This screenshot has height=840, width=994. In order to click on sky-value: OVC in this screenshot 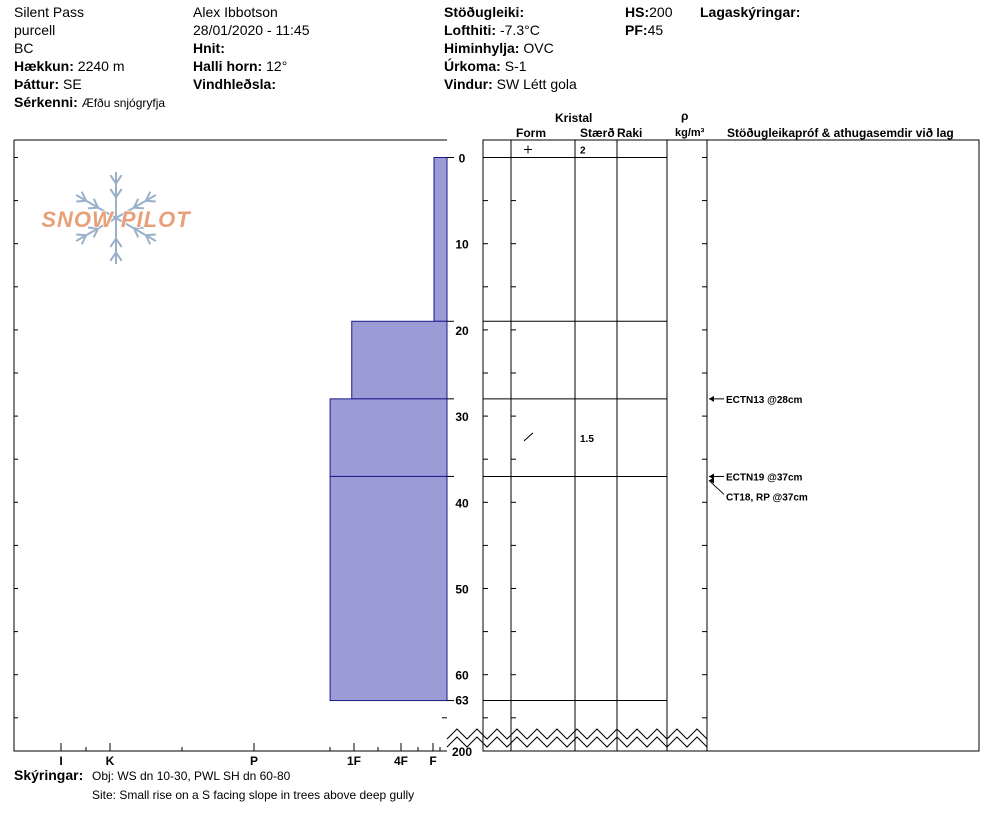, I will do `click(538, 48)`.